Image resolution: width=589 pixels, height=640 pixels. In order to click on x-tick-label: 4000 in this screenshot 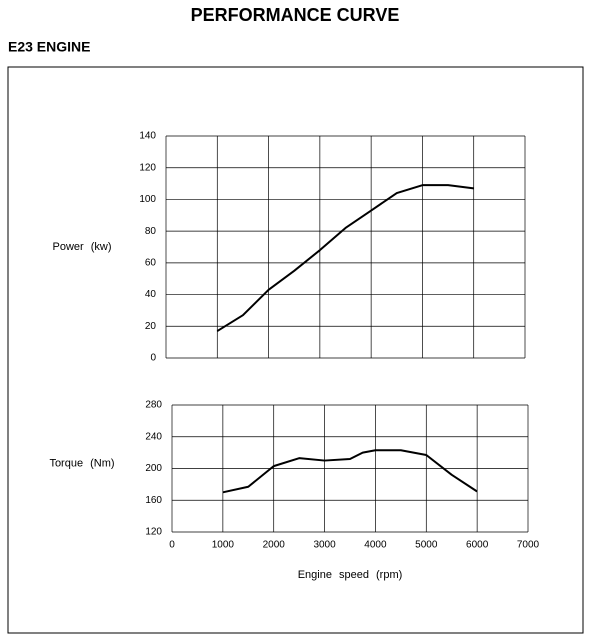, I will do `click(375, 545)`.